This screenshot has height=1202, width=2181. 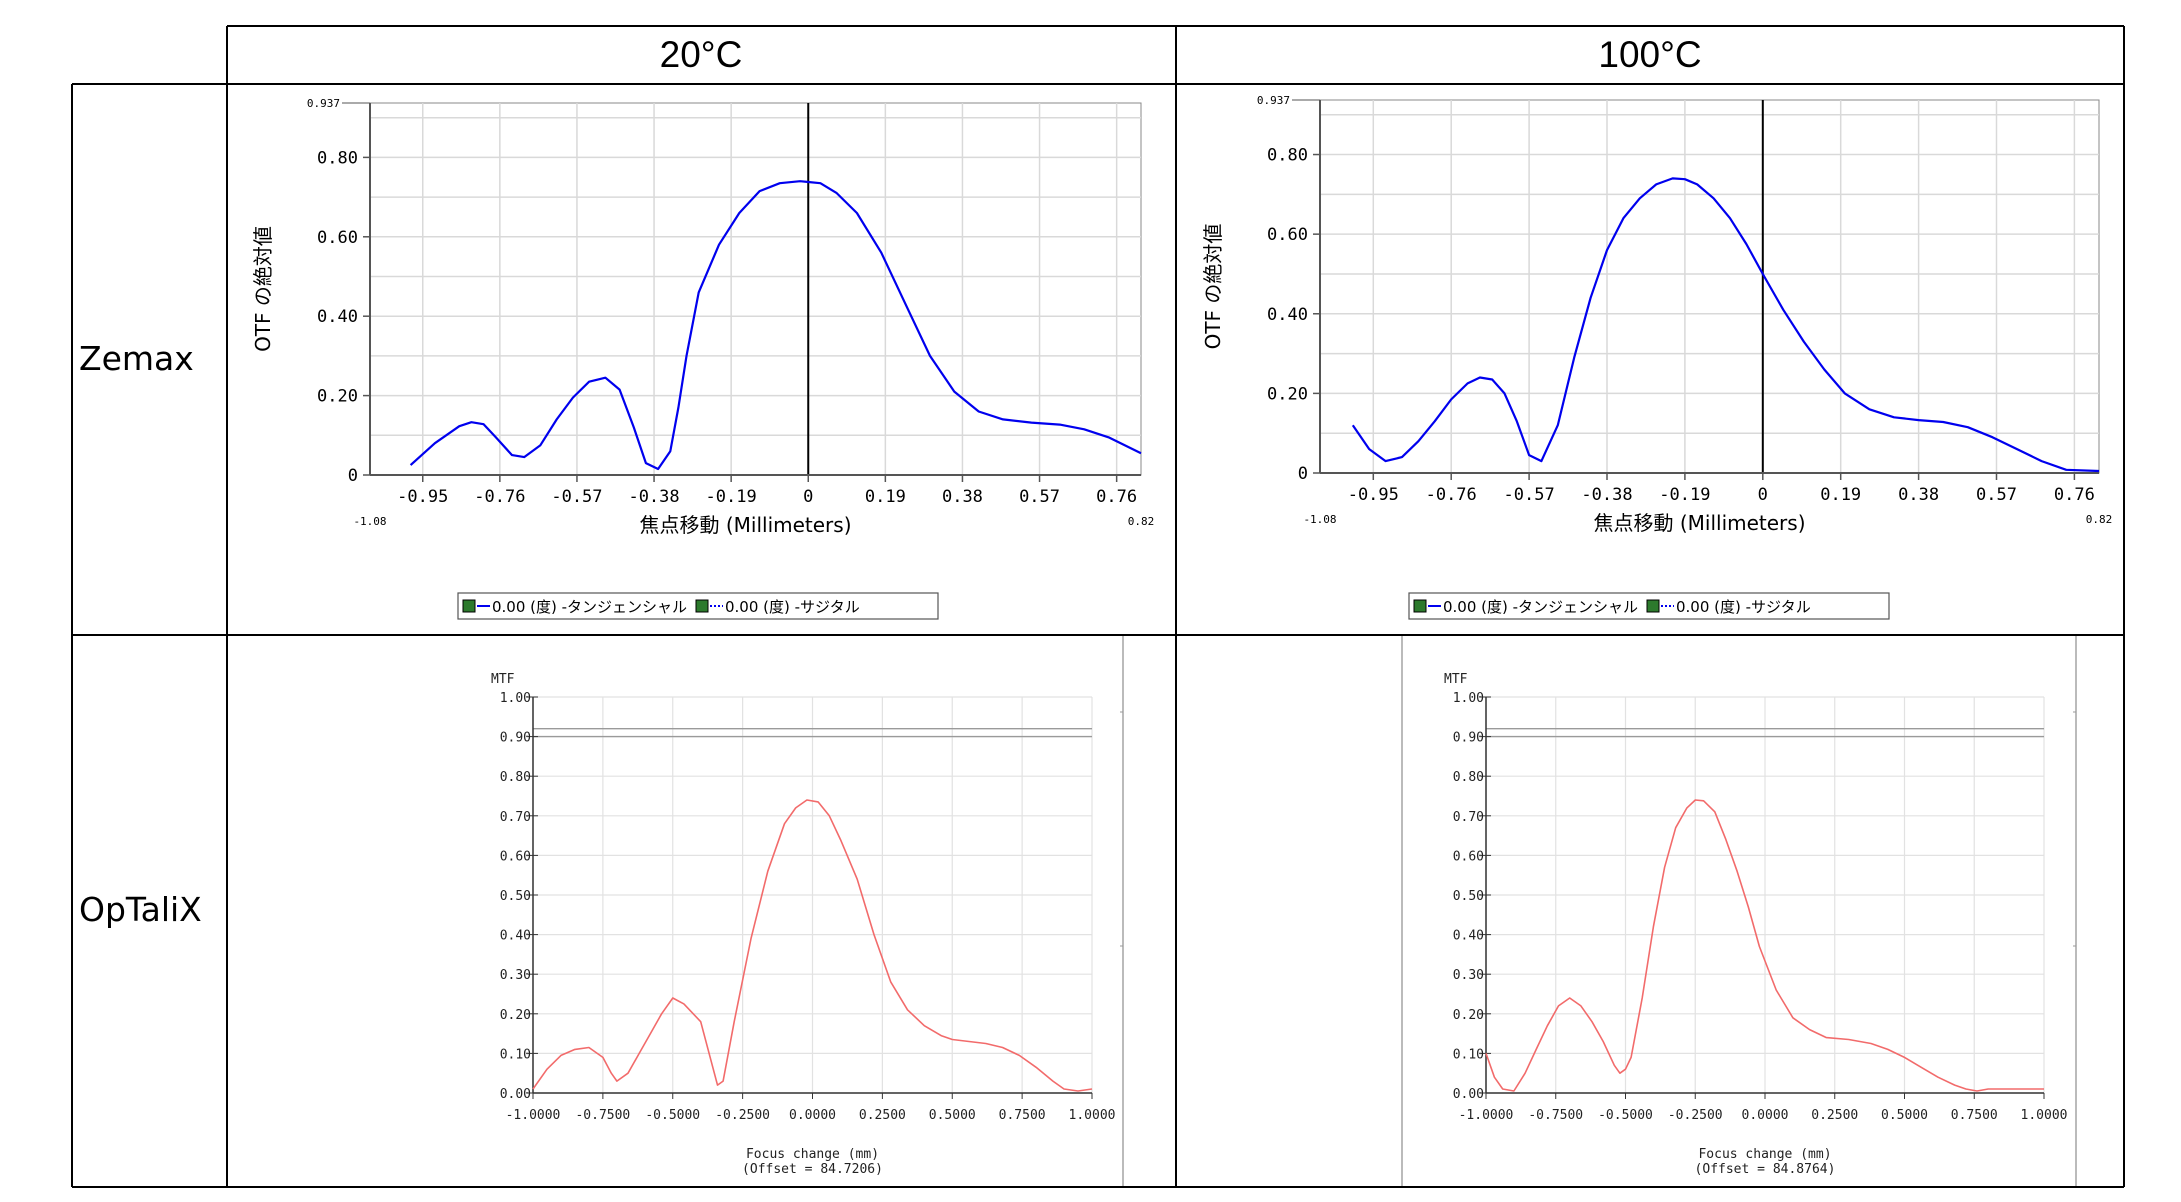 What do you see at coordinates (1468, 896) in the screenshot?
I see `y-tick-label: 0.50` at bounding box center [1468, 896].